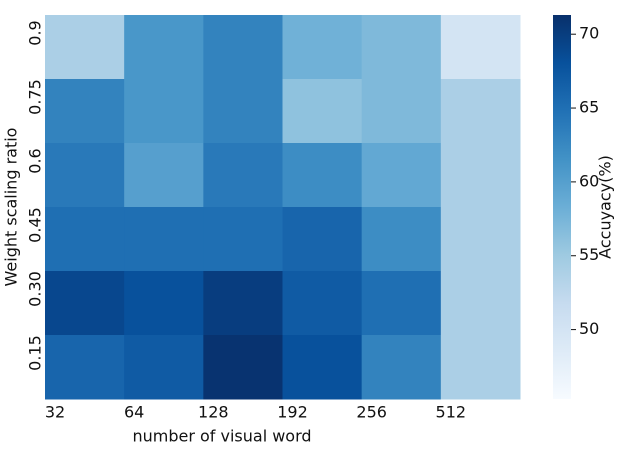  Describe the element at coordinates (134, 412) in the screenshot. I see `x-tick-label: 64` at that location.